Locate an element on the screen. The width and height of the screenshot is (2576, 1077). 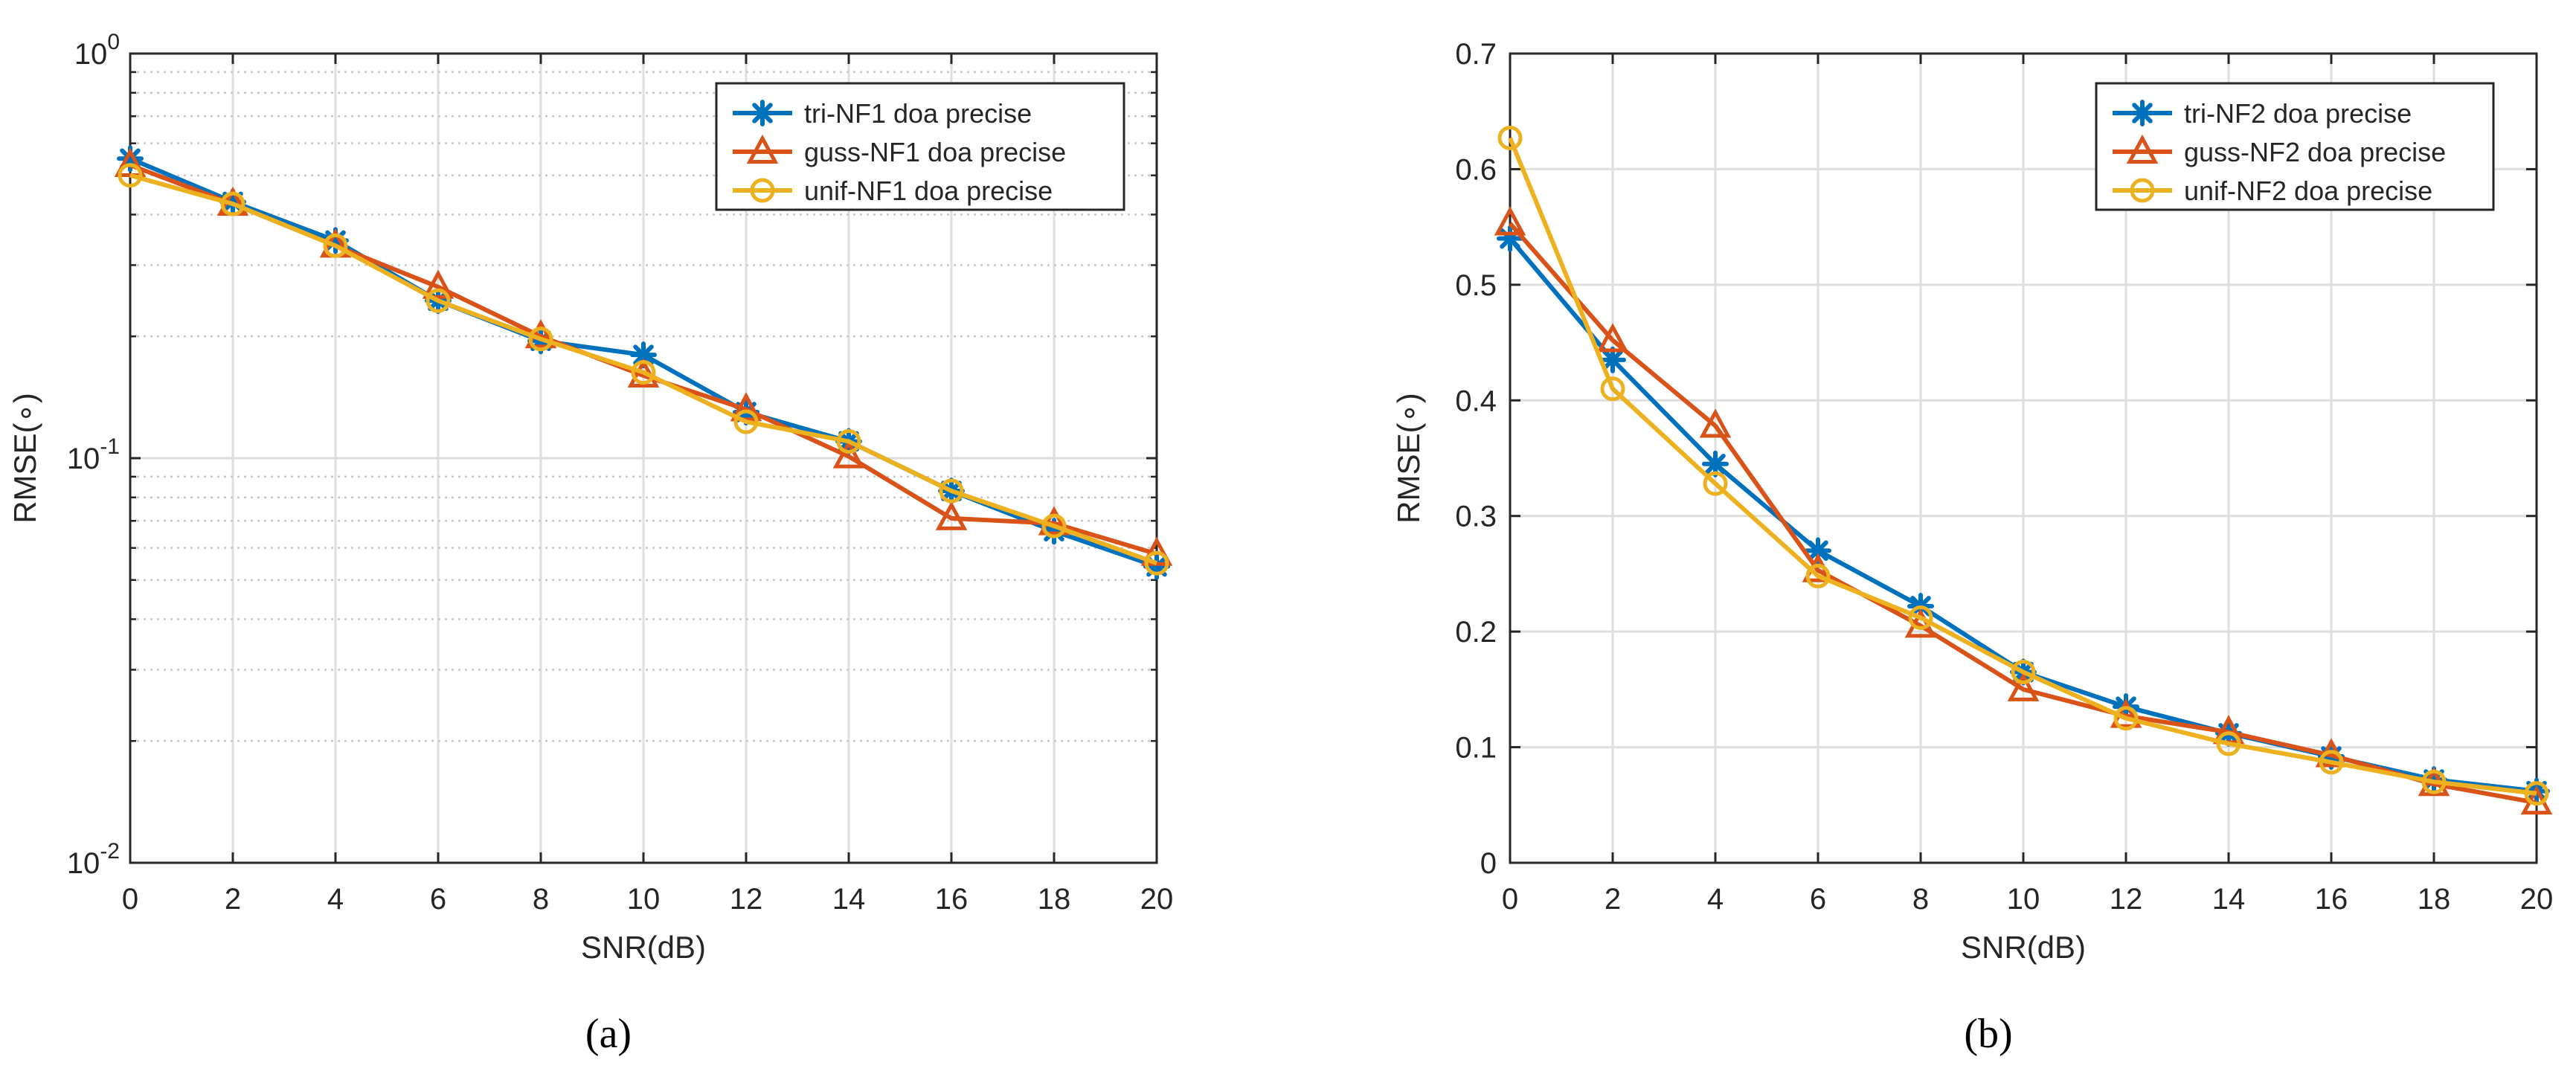
legend-label: tri-NF1 doa precise is located at coordinates (918, 113).